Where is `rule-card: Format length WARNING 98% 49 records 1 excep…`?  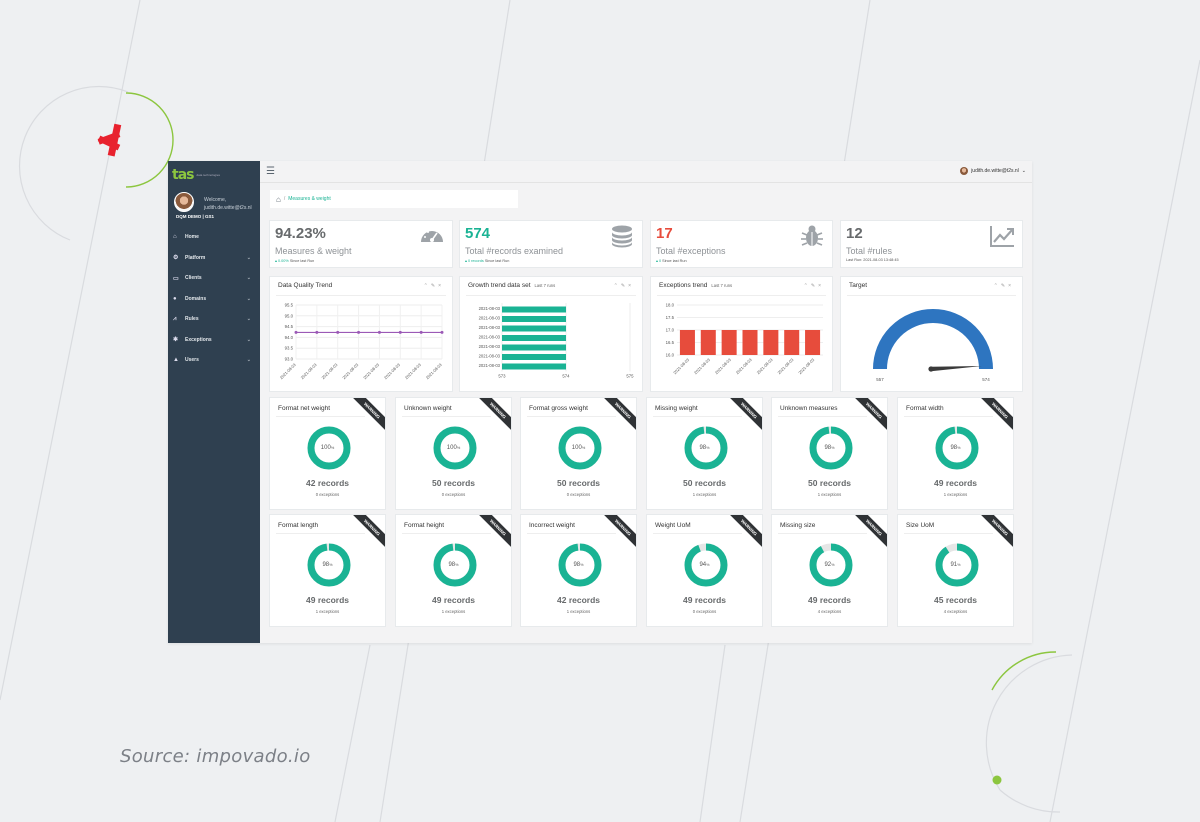 rule-card: Format length WARNING 98% 49 records 1 excep… is located at coordinates (327, 570).